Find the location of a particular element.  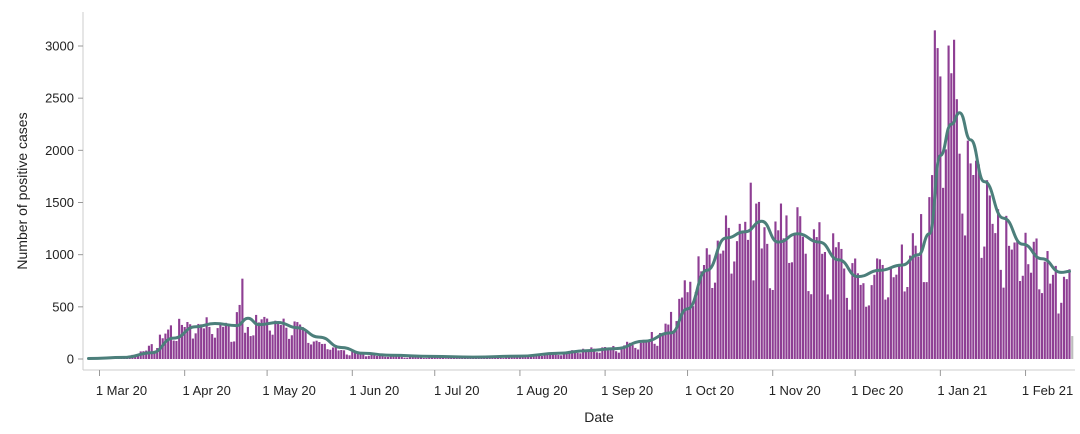

x-tick-label: 1 May 20 is located at coordinates (288, 390).